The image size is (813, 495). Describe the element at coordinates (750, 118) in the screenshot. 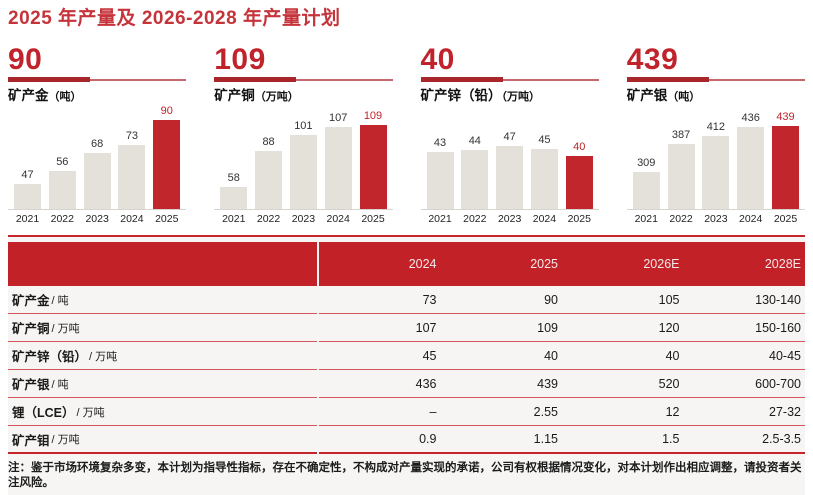

I see `bar-value-label: 436` at that location.